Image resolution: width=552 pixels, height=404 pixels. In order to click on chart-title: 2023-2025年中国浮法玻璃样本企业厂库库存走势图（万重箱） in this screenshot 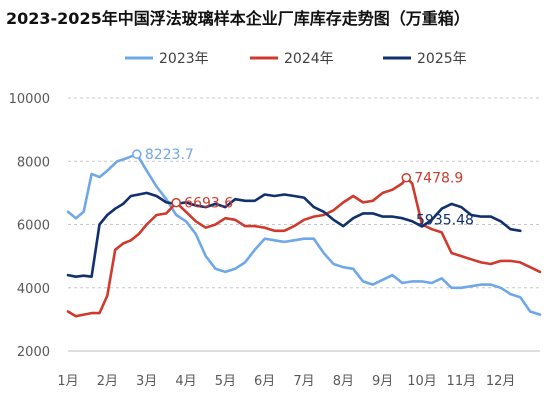, I will do `click(238, 18)`.